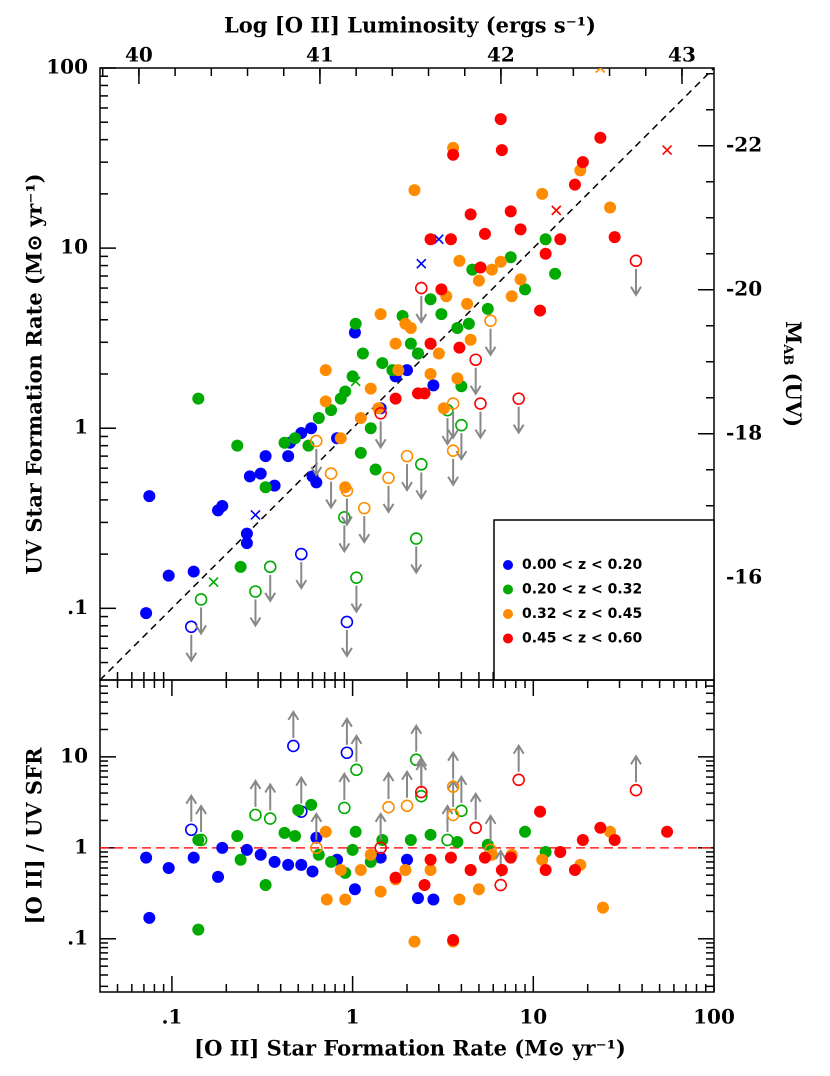 This screenshot has width=830, height=1076. What do you see at coordinates (501, 55) in the screenshot?
I see `x2-tick-label: 42` at bounding box center [501, 55].